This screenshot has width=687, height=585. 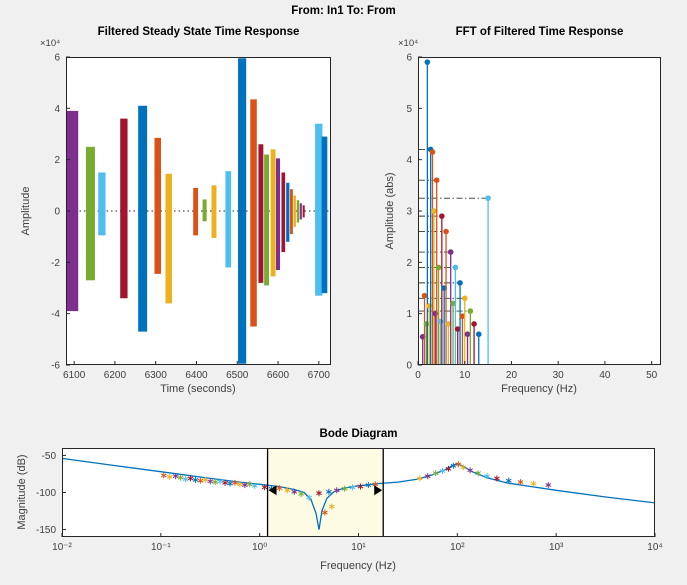 I want to click on bode-markers-group, so click(x=356, y=488).